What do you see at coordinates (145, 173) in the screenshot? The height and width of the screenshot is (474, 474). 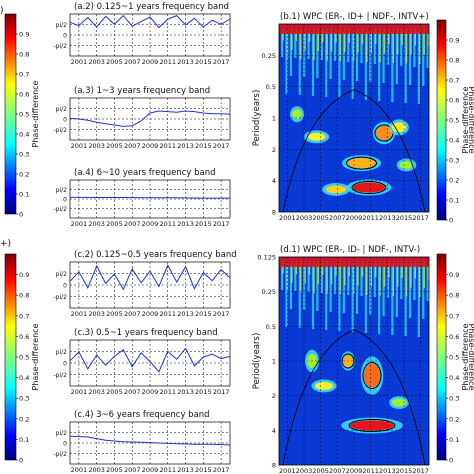 I see `panel-title: (a.4) 6~10 years frequency band` at bounding box center [145, 173].